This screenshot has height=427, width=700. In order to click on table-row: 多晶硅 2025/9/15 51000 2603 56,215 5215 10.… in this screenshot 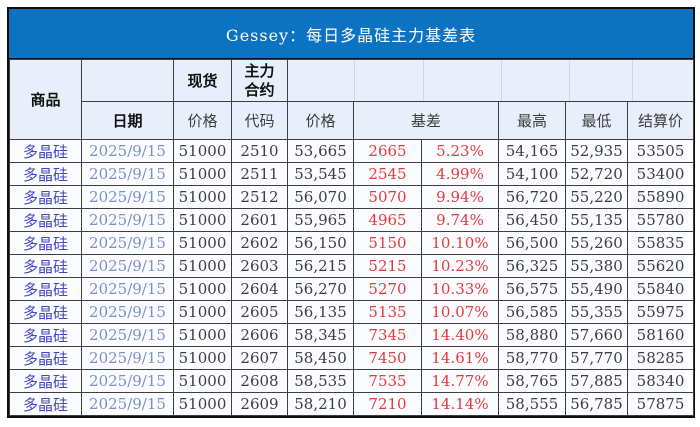, I will do `click(352, 266)`.